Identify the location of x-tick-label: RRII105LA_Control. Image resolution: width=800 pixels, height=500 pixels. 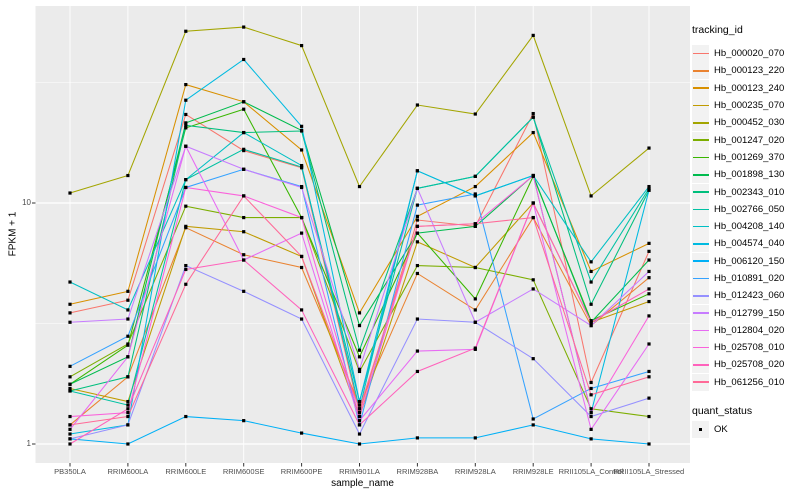
(591, 471).